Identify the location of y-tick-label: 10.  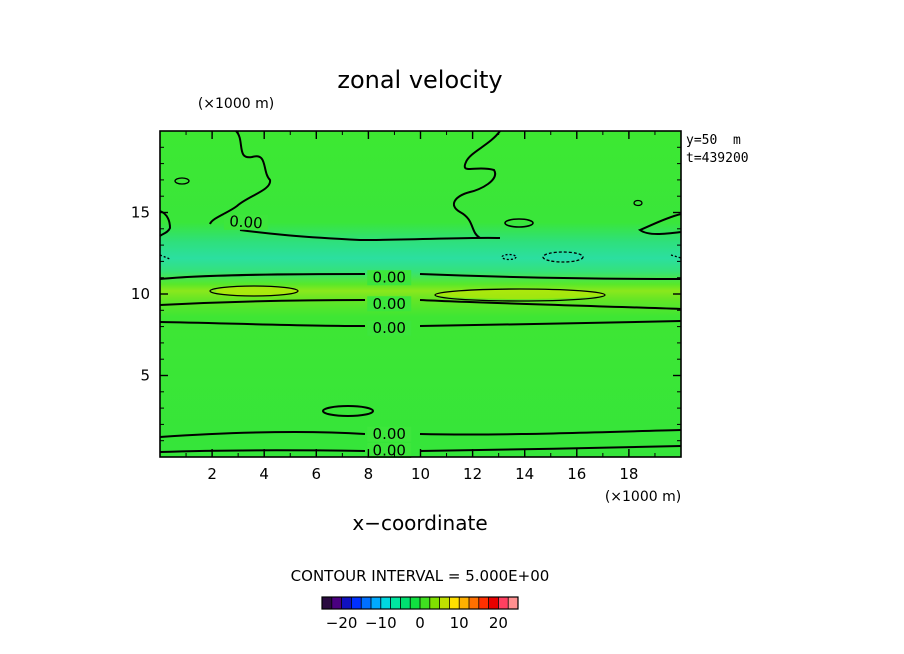
(140, 294).